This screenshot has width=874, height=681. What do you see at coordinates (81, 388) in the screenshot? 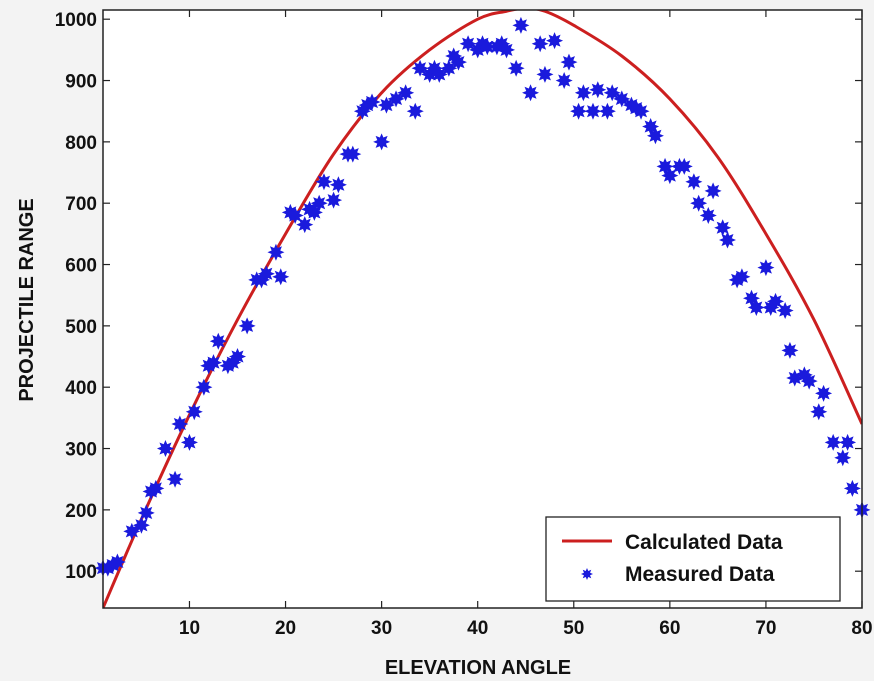
I see `y-tick-label: 400` at bounding box center [81, 388].